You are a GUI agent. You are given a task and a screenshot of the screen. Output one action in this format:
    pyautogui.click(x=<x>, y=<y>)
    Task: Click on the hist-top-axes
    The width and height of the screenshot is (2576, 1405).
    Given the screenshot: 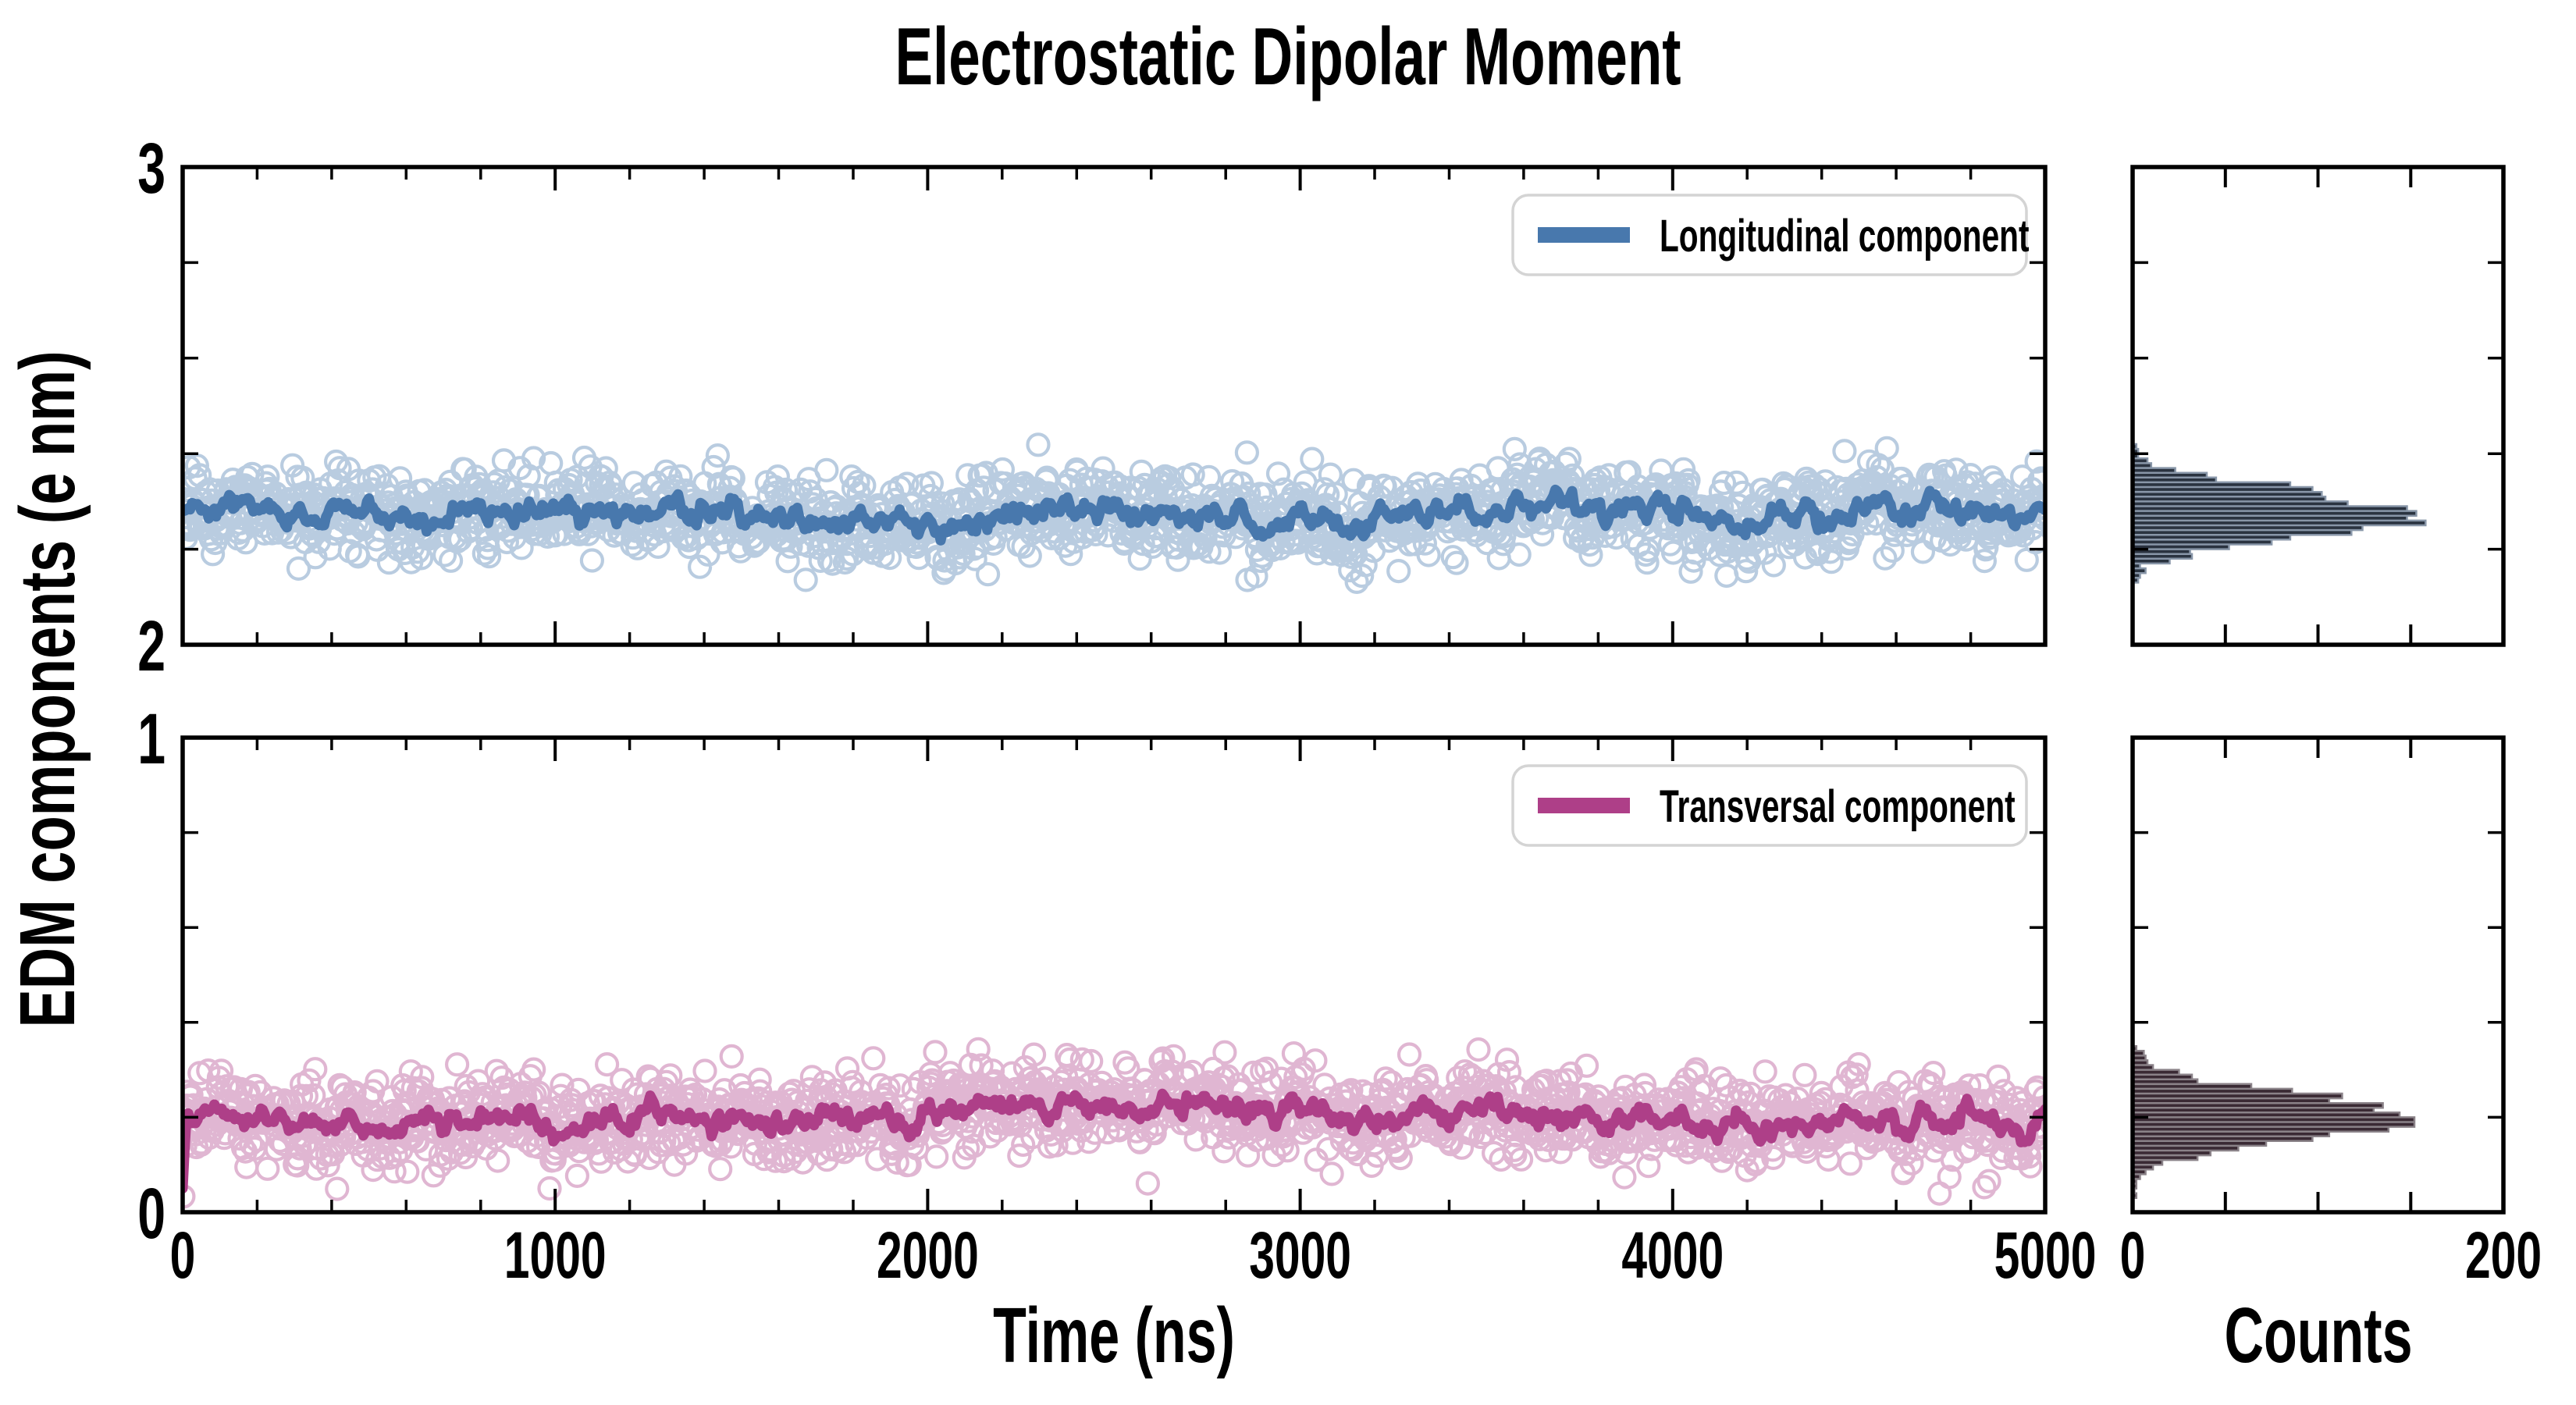 What is the action you would take?
    pyautogui.click(x=2318, y=406)
    